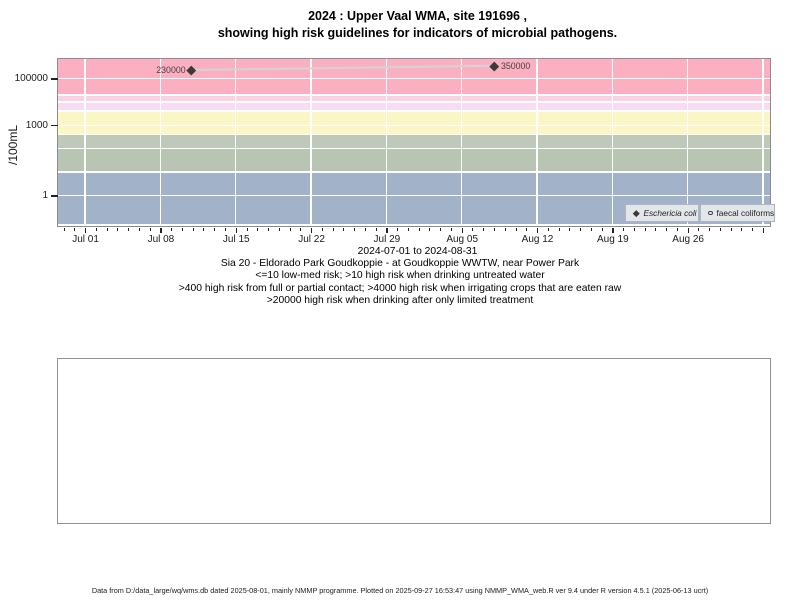 This screenshot has width=800, height=600. I want to click on x-tick-label-Aug-26: Aug 26, so click(688, 239).